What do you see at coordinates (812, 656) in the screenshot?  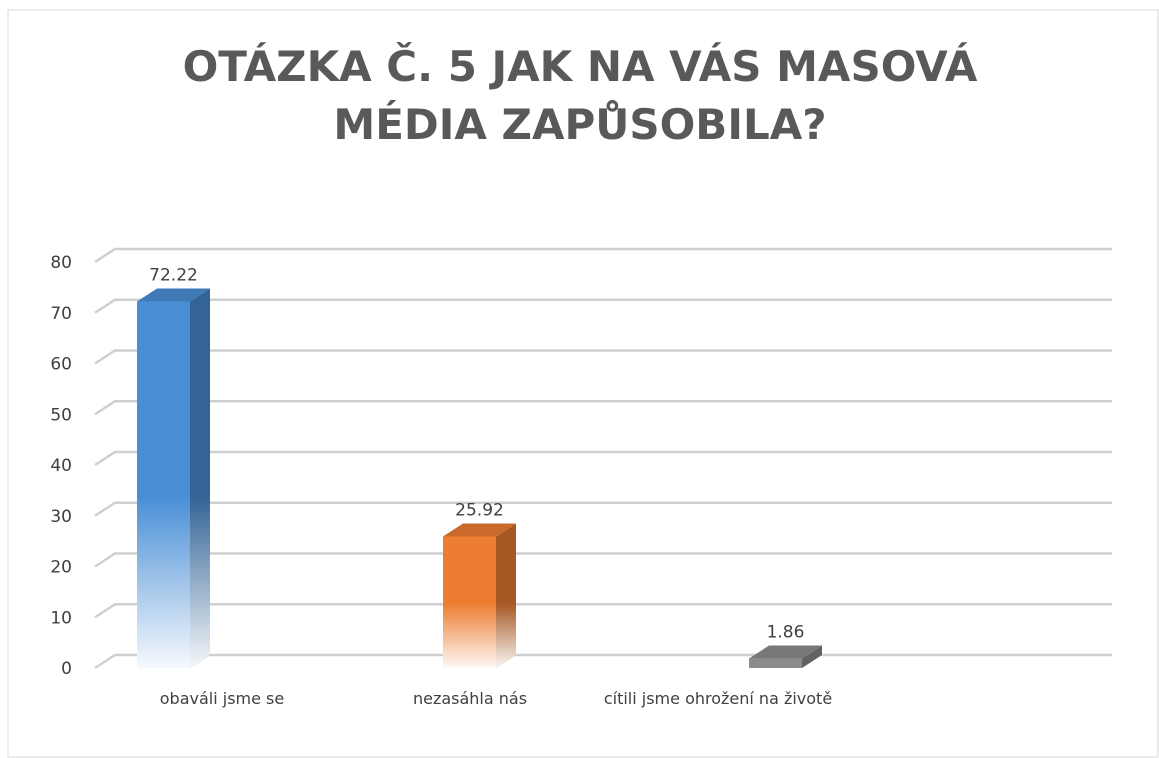 I see `bar-side` at bounding box center [812, 656].